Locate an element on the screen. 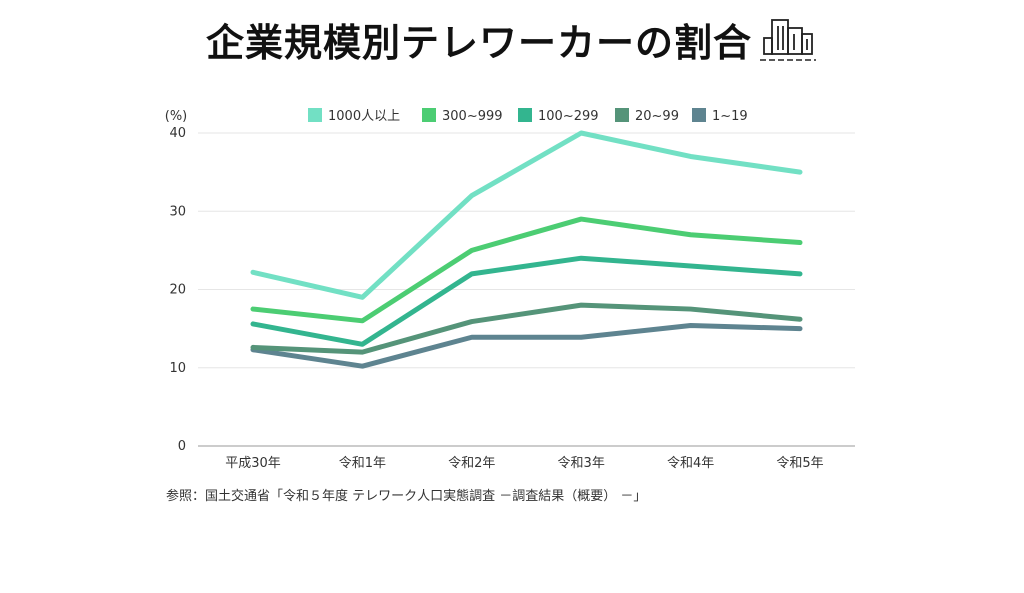  title-area: 企業規模別テレワーカーの割合 is located at coordinates (512, 39).